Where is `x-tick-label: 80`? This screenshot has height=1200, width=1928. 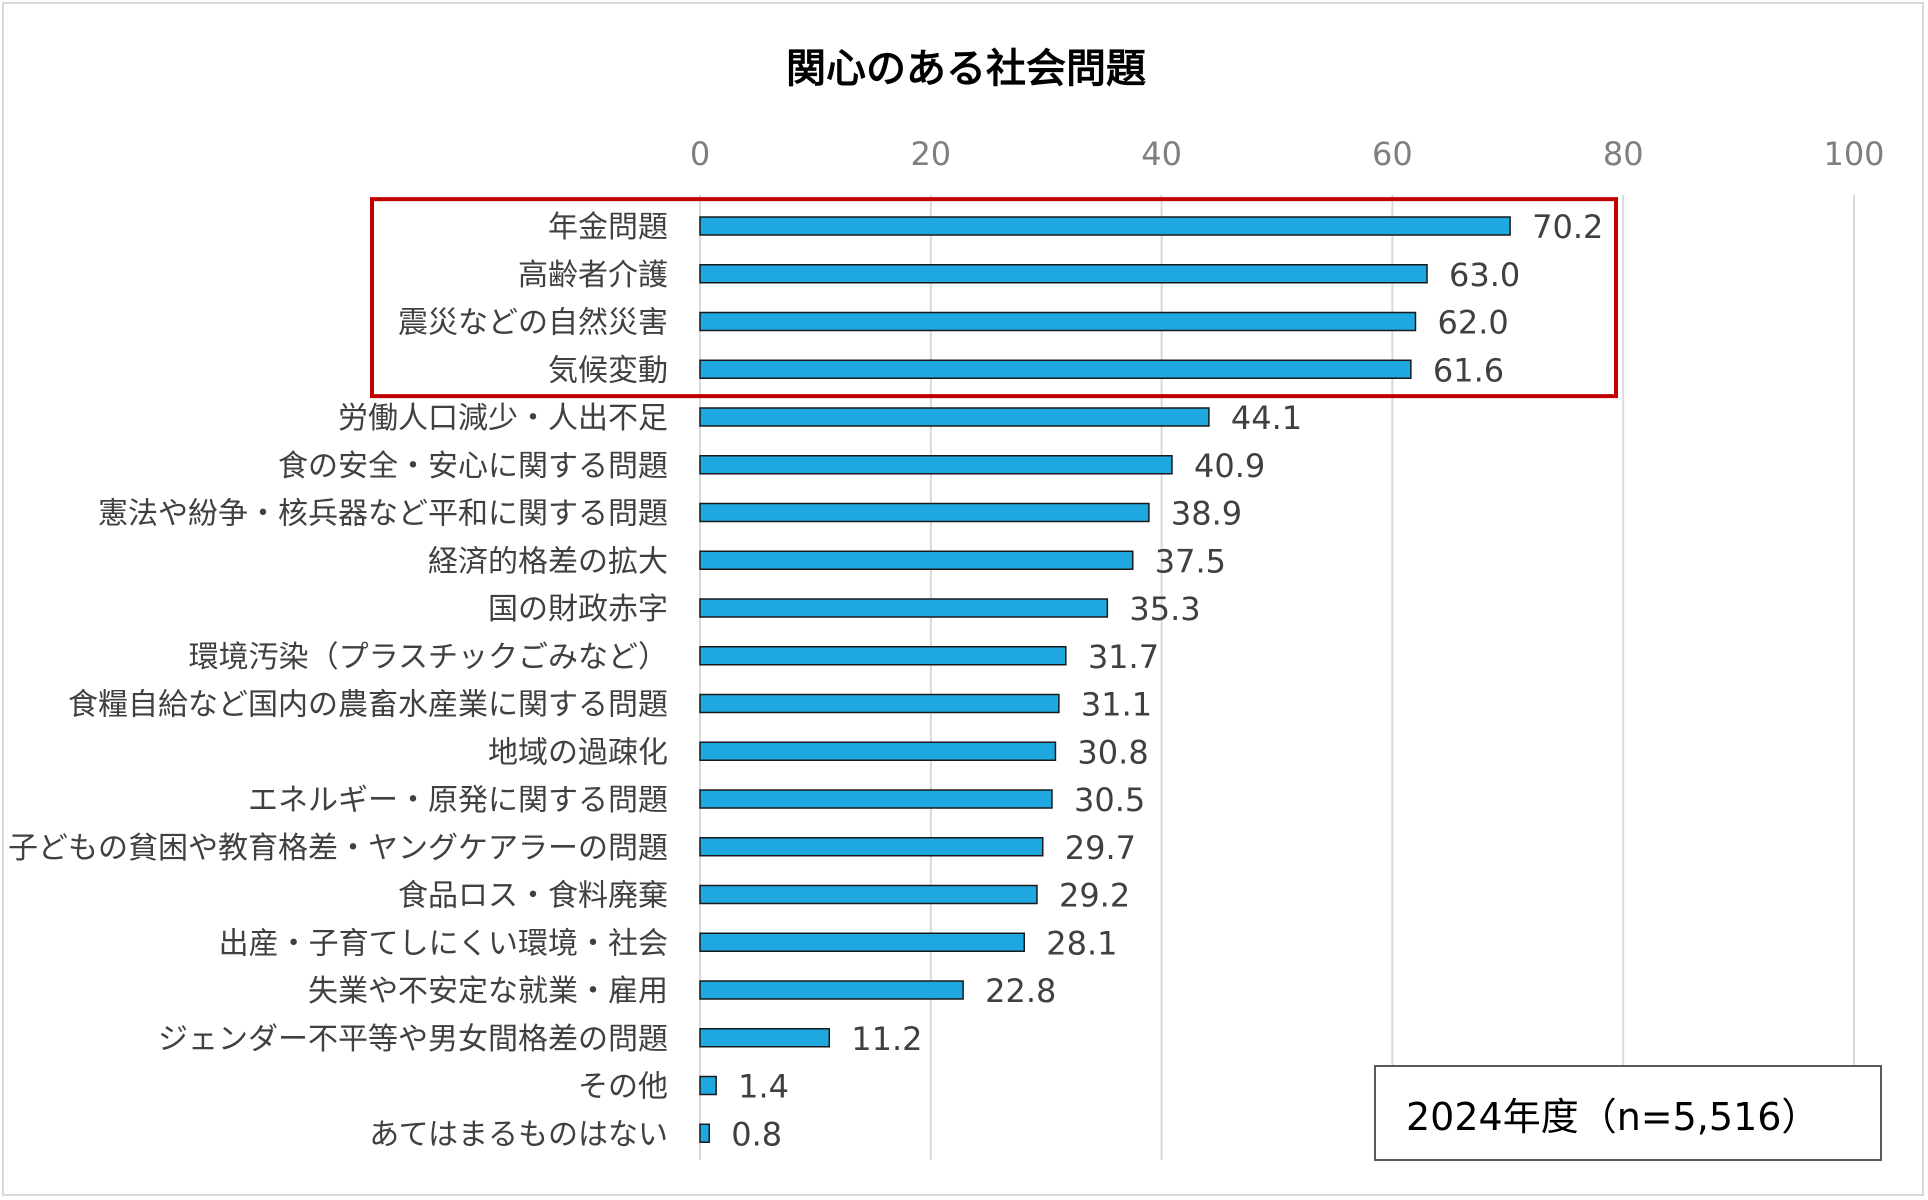
x-tick-label: 80 is located at coordinates (1623, 154).